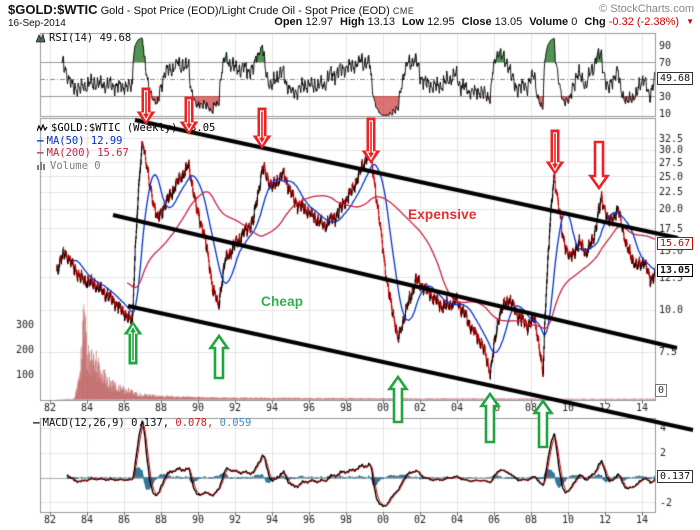  I want to click on ma50-label: MA(50) 12.99, so click(84, 140).